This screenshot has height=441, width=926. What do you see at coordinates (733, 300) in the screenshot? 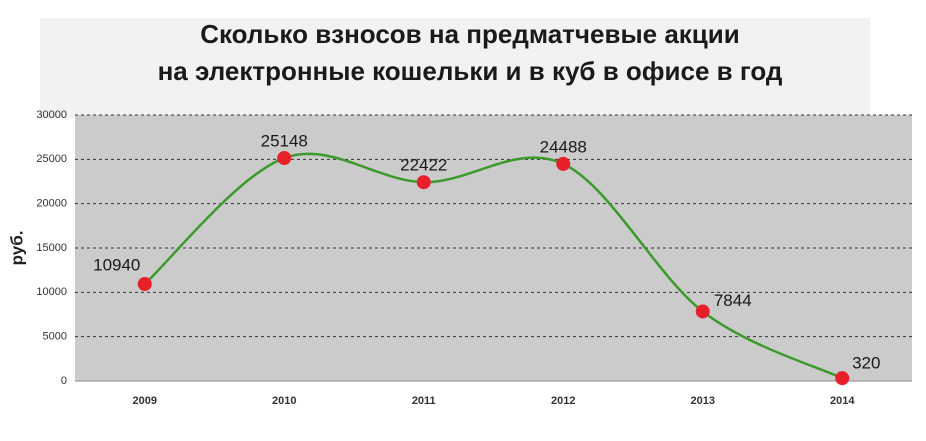
I see `value-label: 7844` at bounding box center [733, 300].